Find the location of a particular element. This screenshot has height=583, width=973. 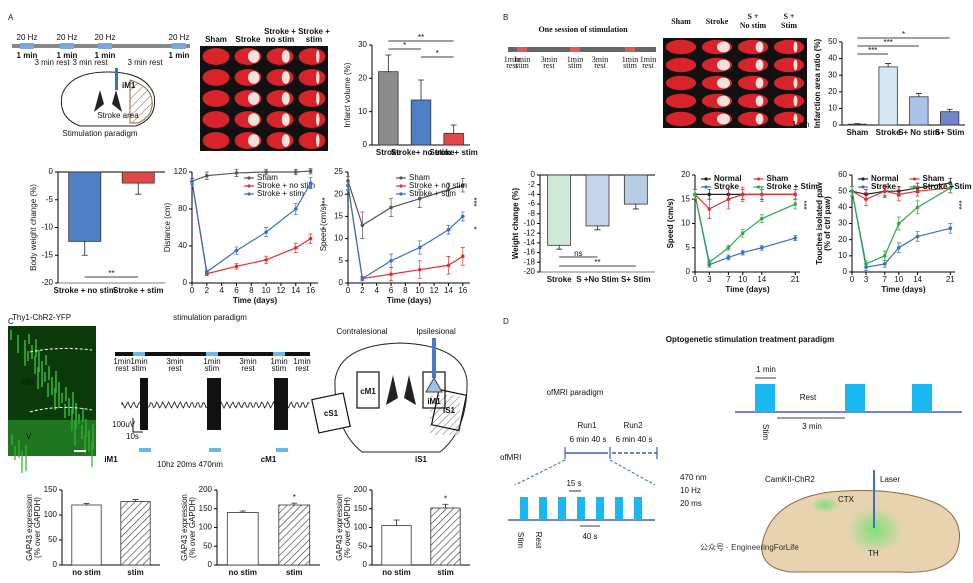

y-tick-label: -14 is located at coordinates (529, 242).